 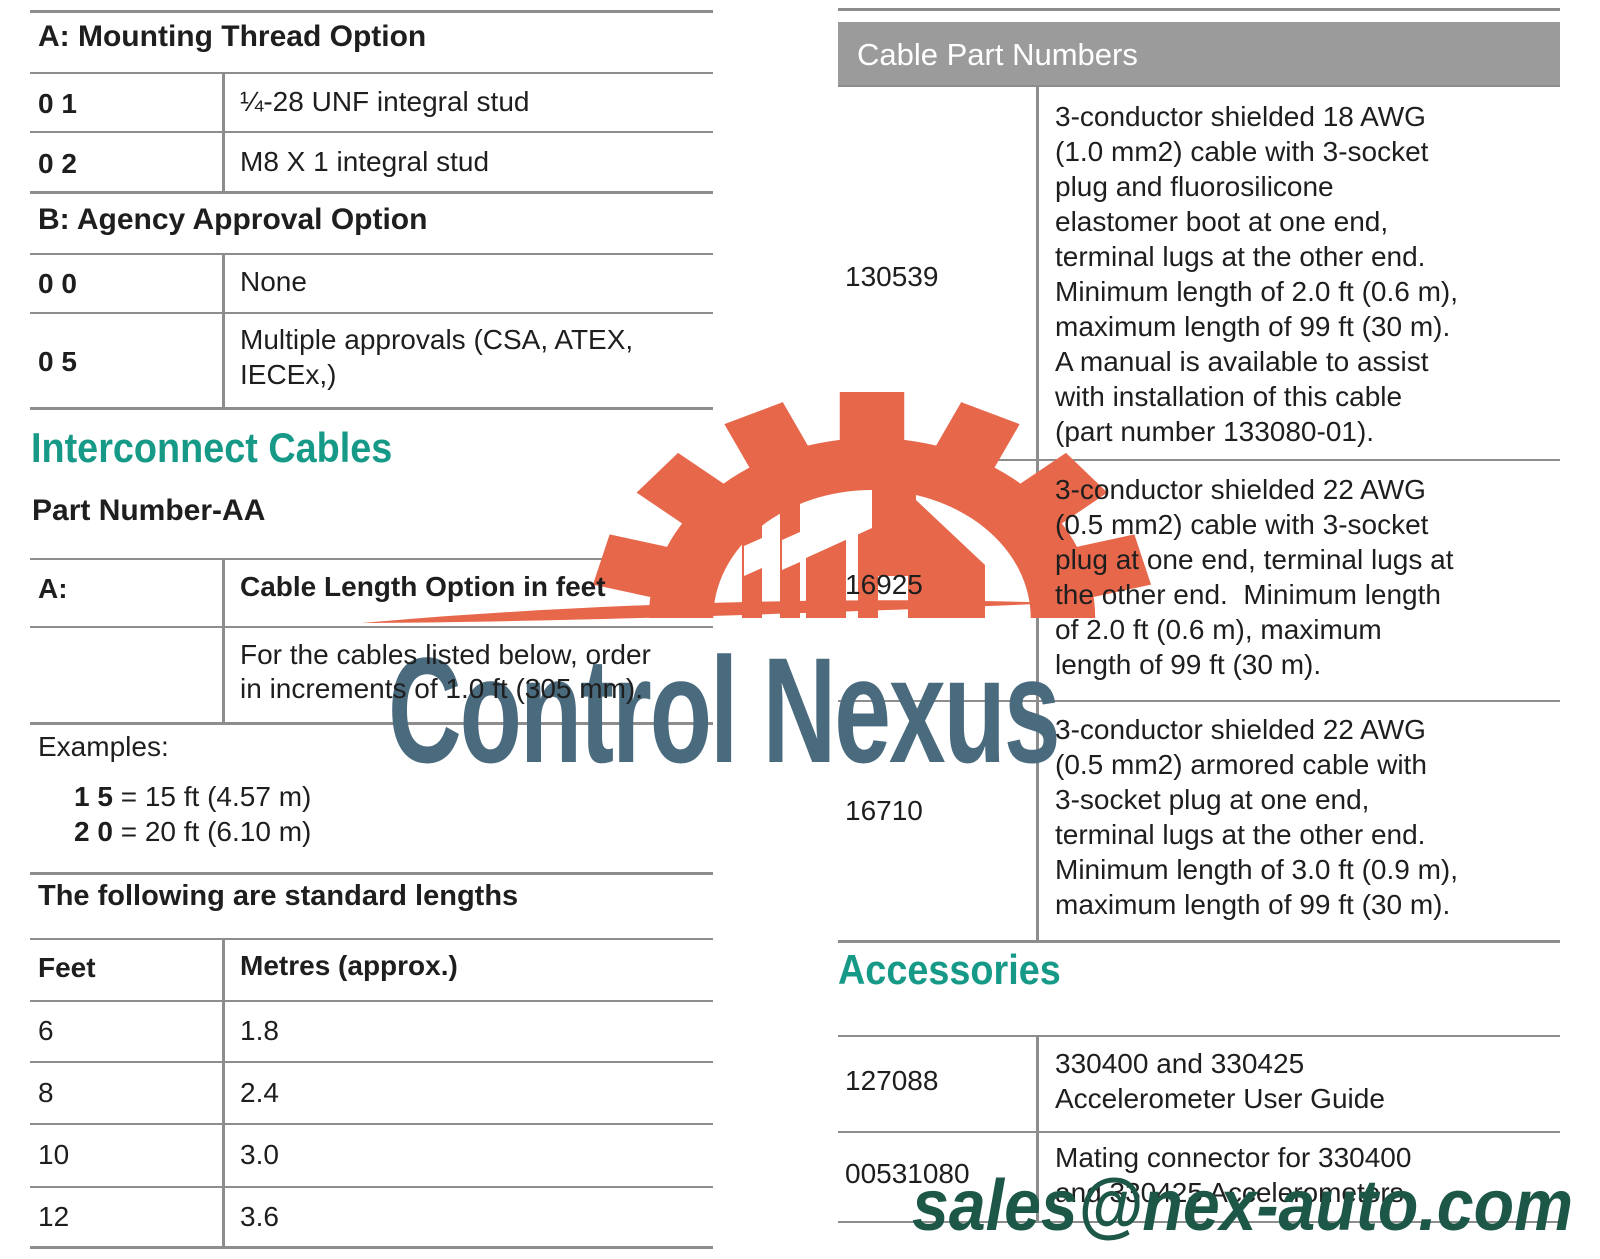 What do you see at coordinates (212, 447) in the screenshot?
I see `interconnect-cables-heading: Interconnect Cables` at bounding box center [212, 447].